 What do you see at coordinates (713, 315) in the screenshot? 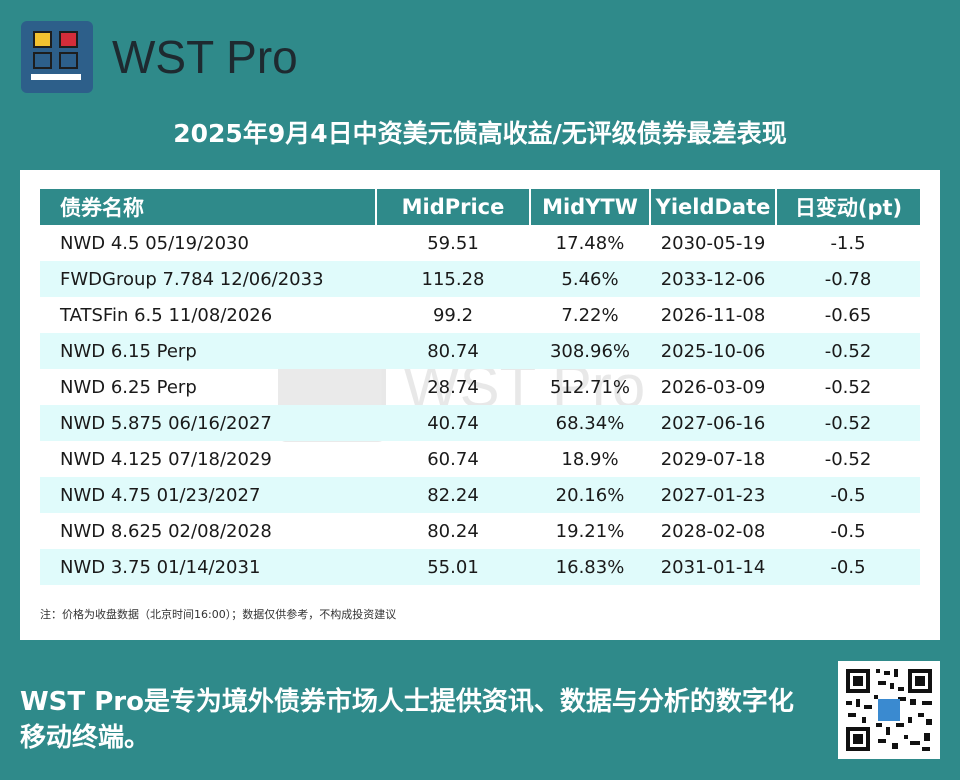
I see `cell-yielddate: 2026-11-08` at bounding box center [713, 315].